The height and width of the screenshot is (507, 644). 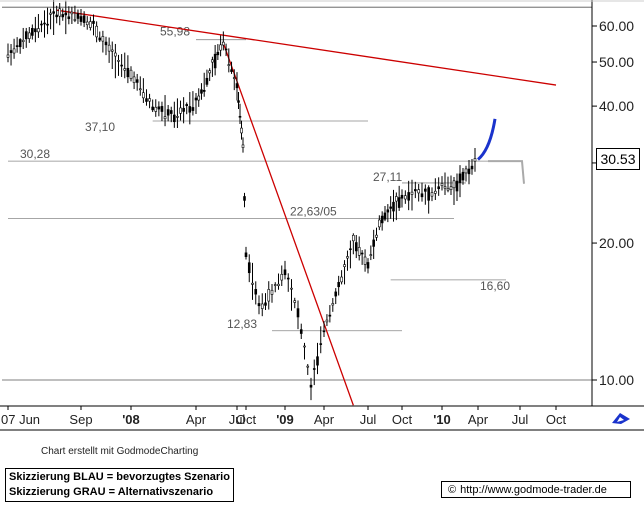 I want to click on chart-credit: Chart erstellt mit GodmodeCharting, so click(x=120, y=451).